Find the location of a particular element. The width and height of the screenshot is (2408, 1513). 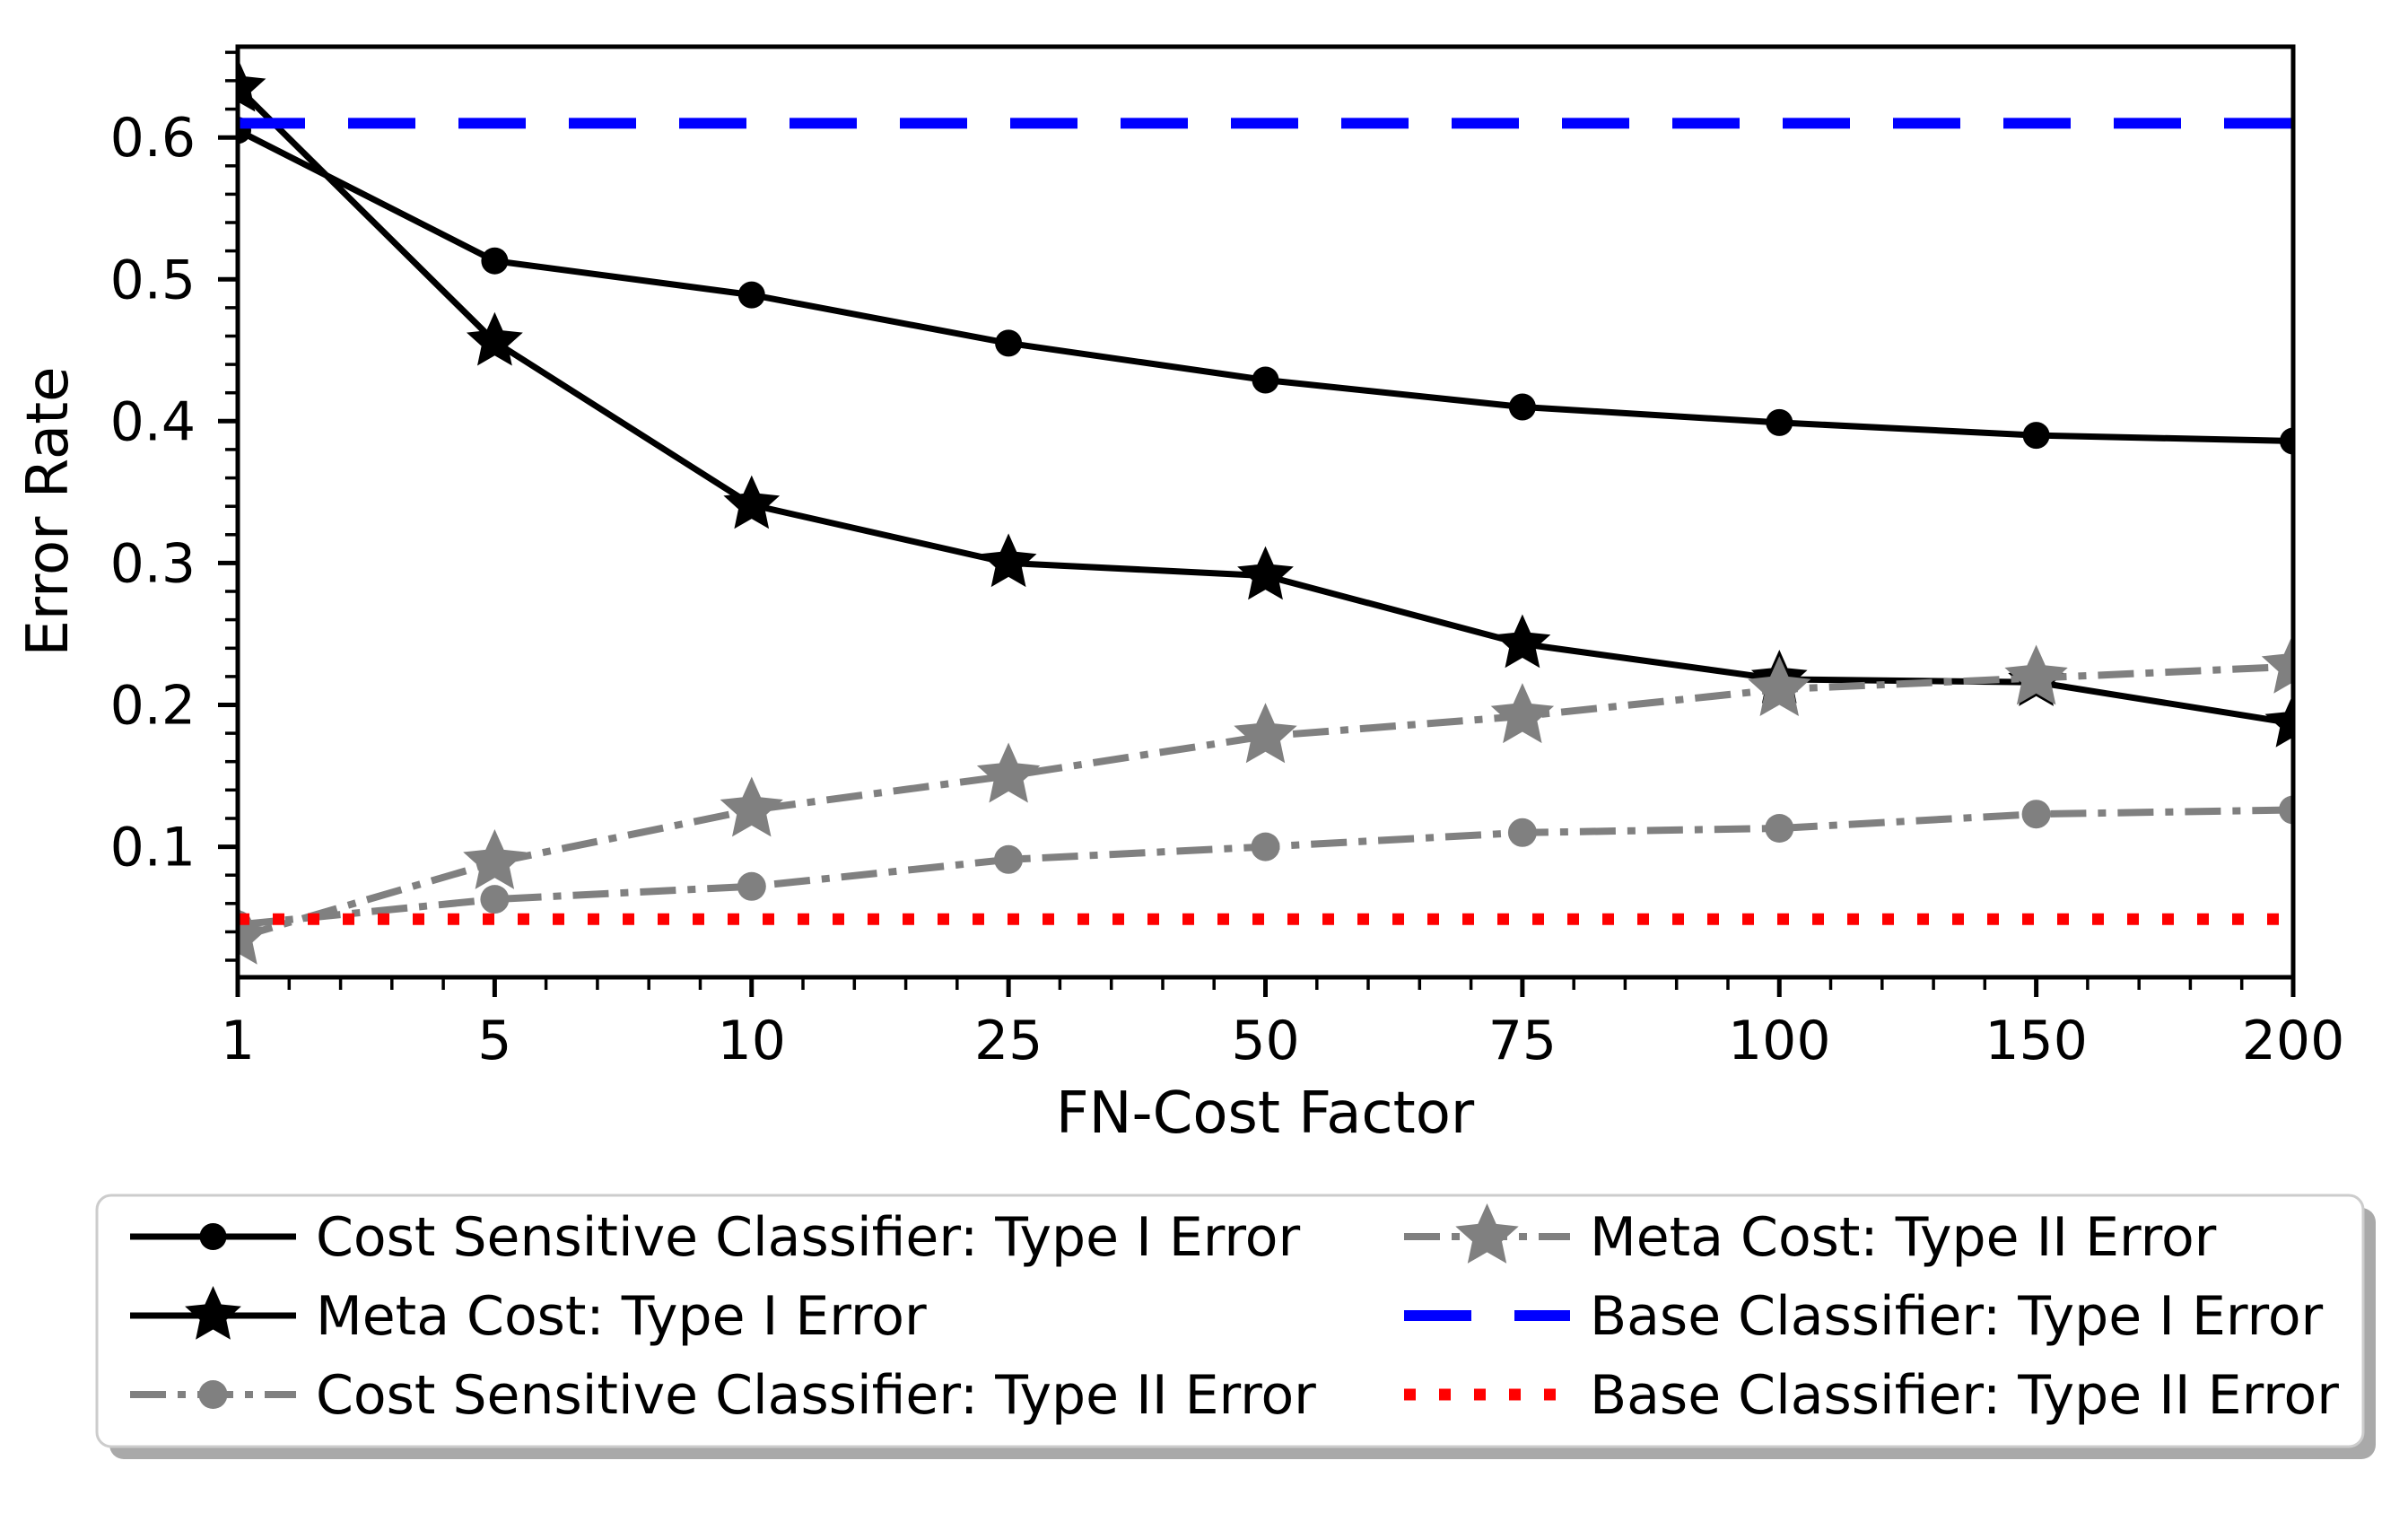

x-tick-label: 100 is located at coordinates (1779, 1041).